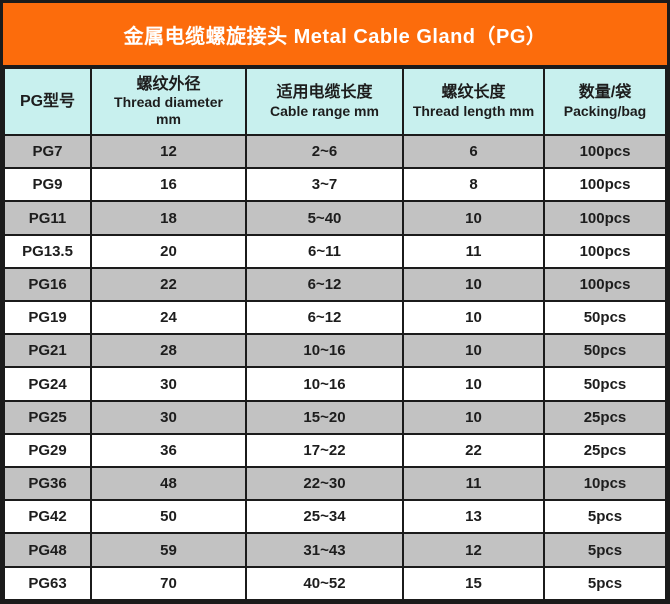 The width and height of the screenshot is (670, 604). Describe the element at coordinates (168, 151) in the screenshot. I see `cell-thread-diameter: 12` at that location.